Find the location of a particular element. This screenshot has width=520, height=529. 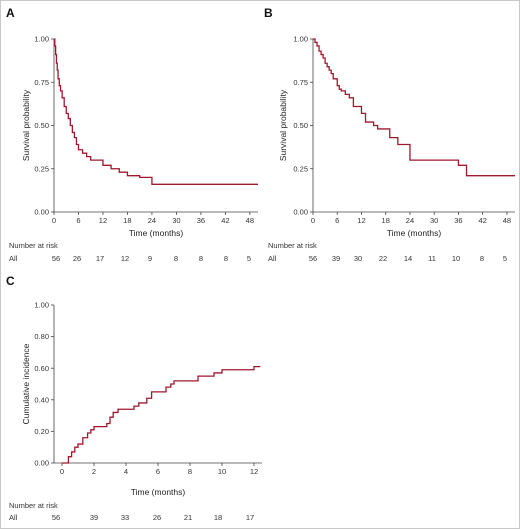

panel-b-x-tick-label: 48 is located at coordinates (507, 220).